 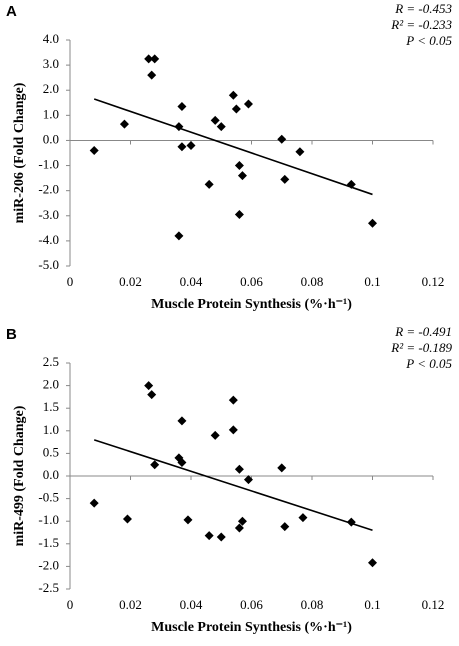 What do you see at coordinates (48, 214) in the screenshot?
I see `y-tick-label: -3.0` at bounding box center [48, 214].